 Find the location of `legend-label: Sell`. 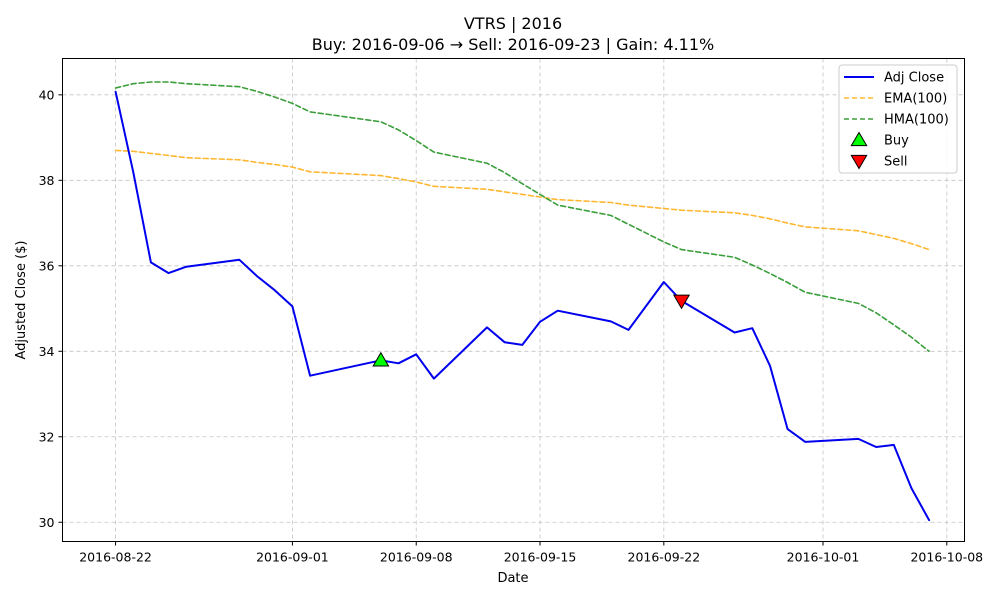

legend-label: Sell is located at coordinates (895, 162).